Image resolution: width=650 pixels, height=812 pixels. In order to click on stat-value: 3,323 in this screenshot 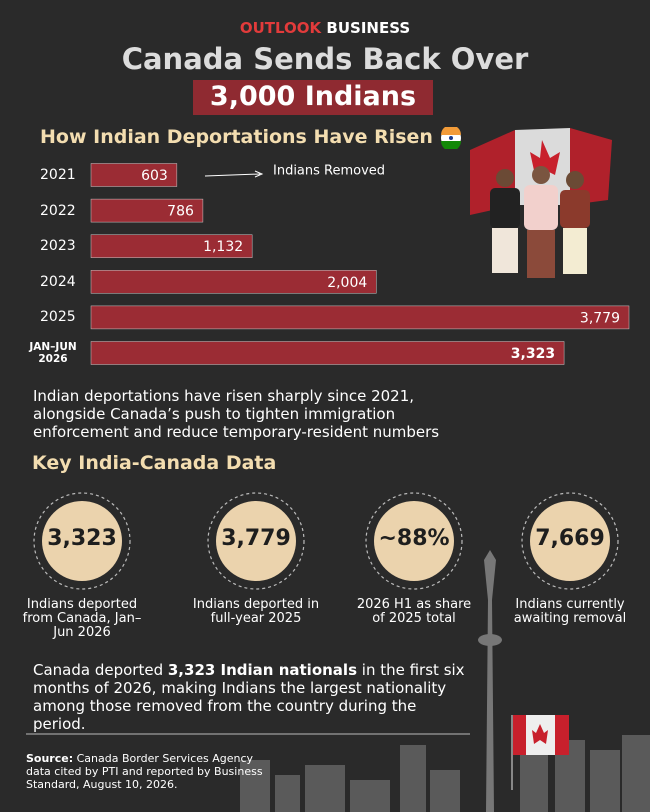, I will do `click(82, 538)`.